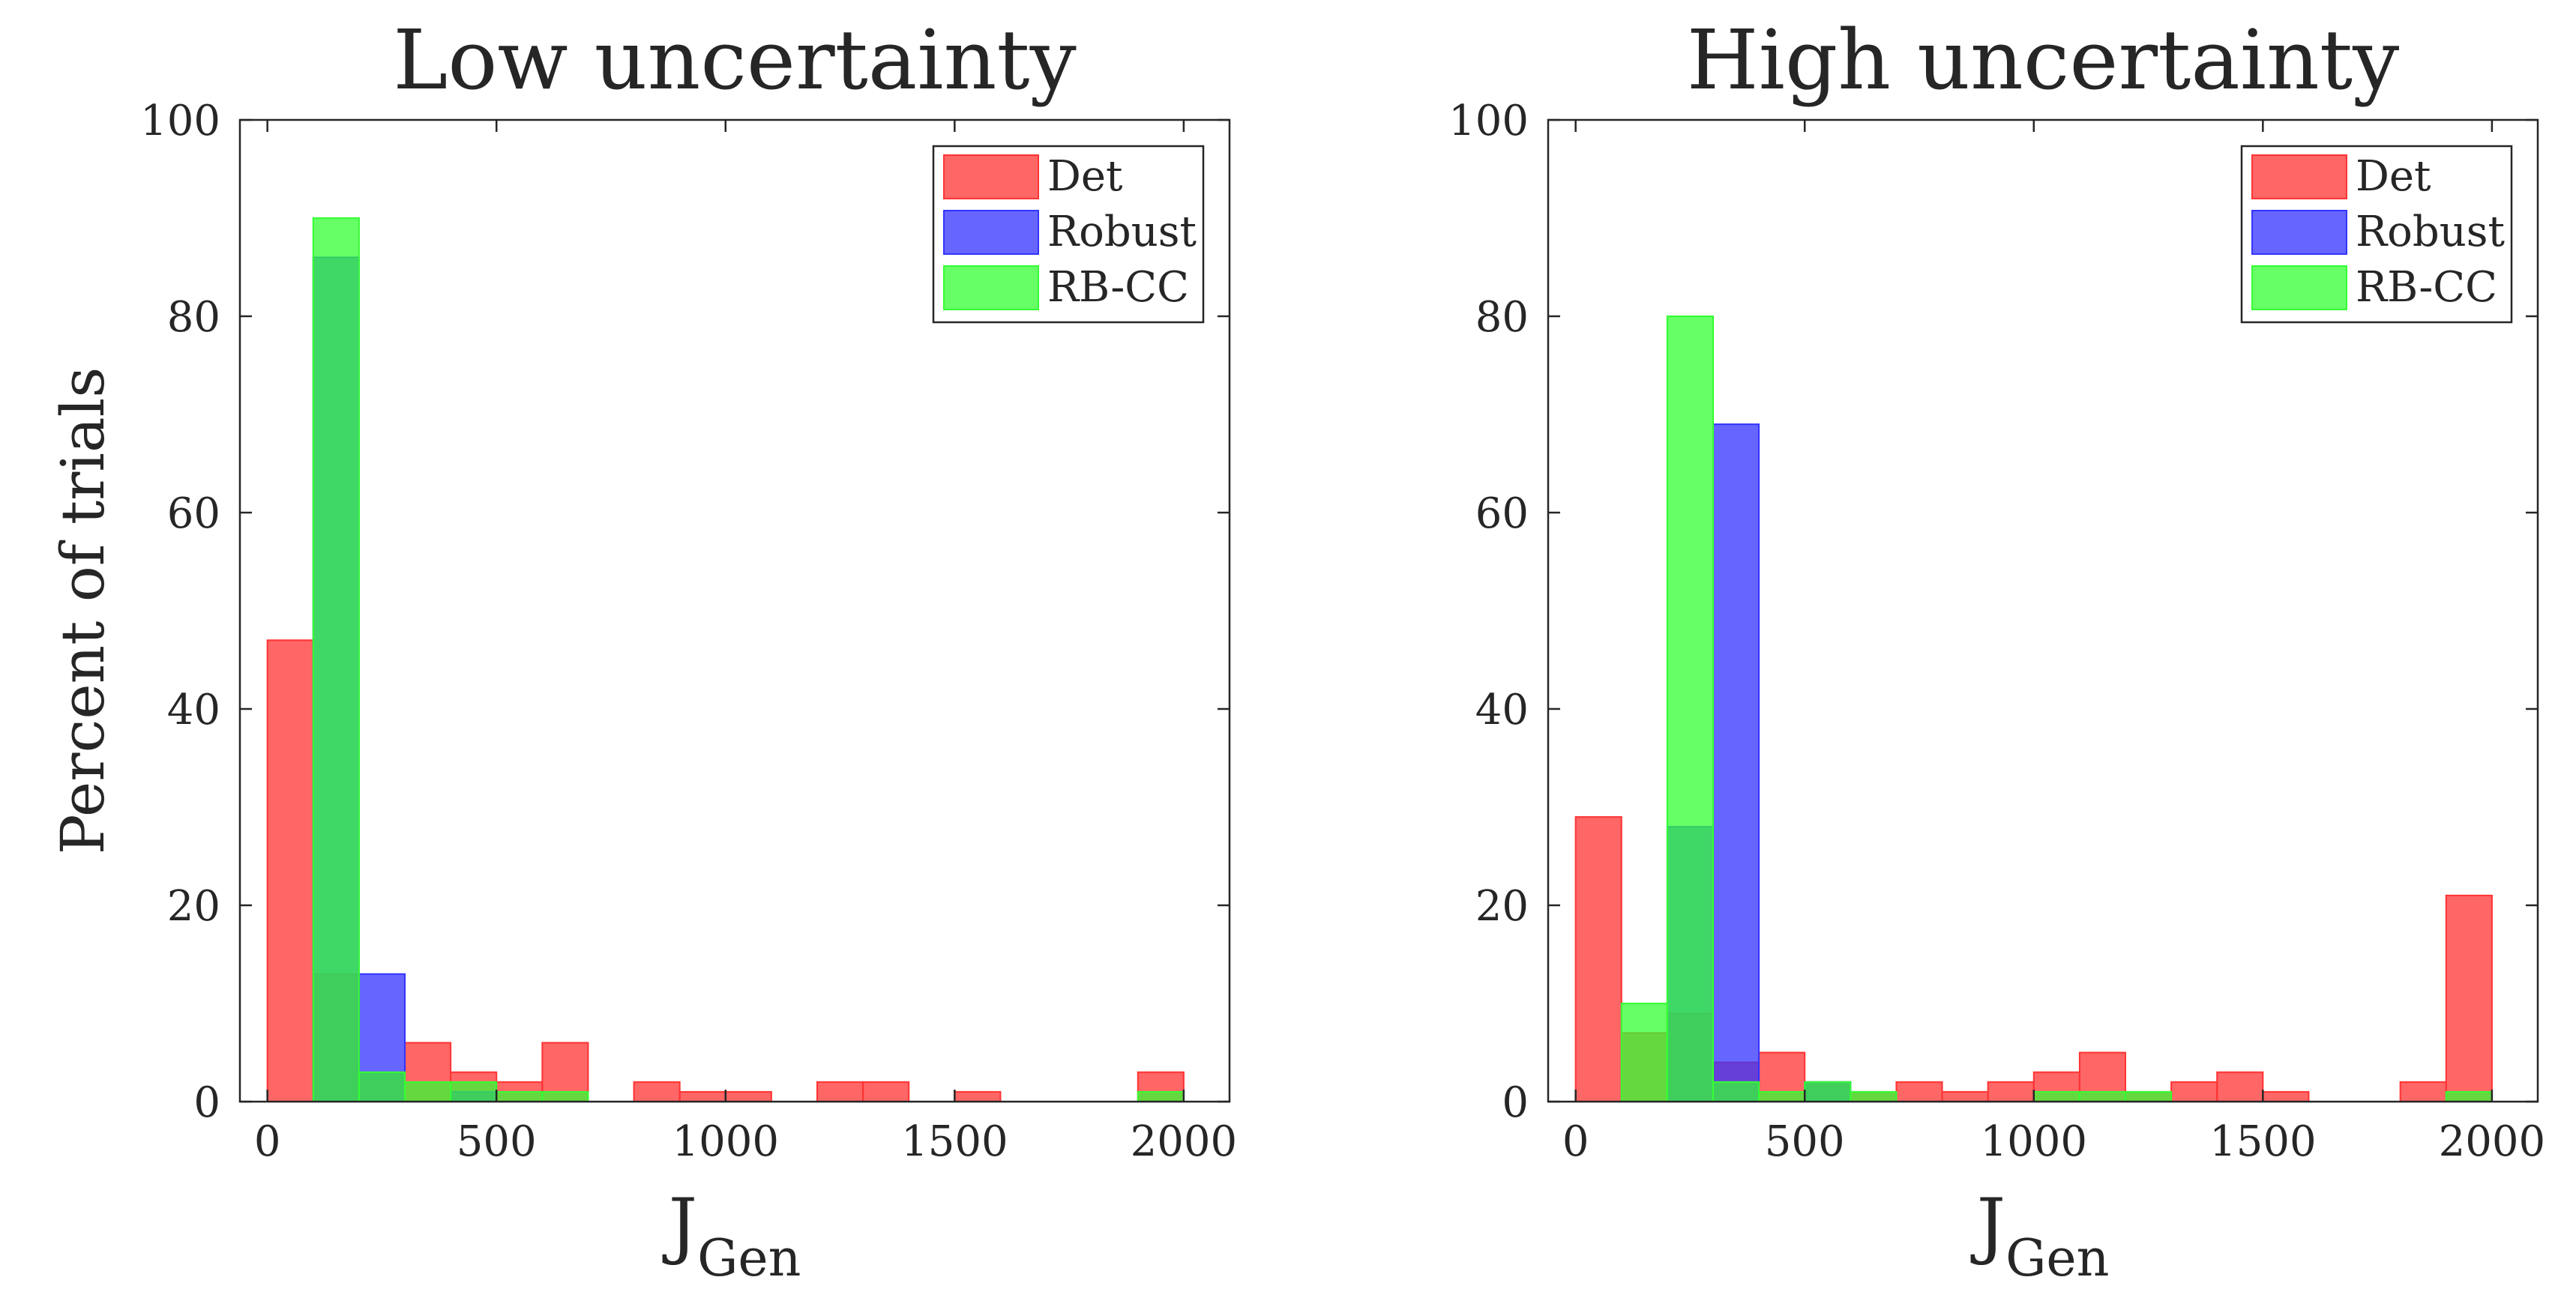 This screenshot has width=2576, height=1292. What do you see at coordinates (735, 60) in the screenshot?
I see `chart-title-low-uncertainty: Low uncertainty` at bounding box center [735, 60].